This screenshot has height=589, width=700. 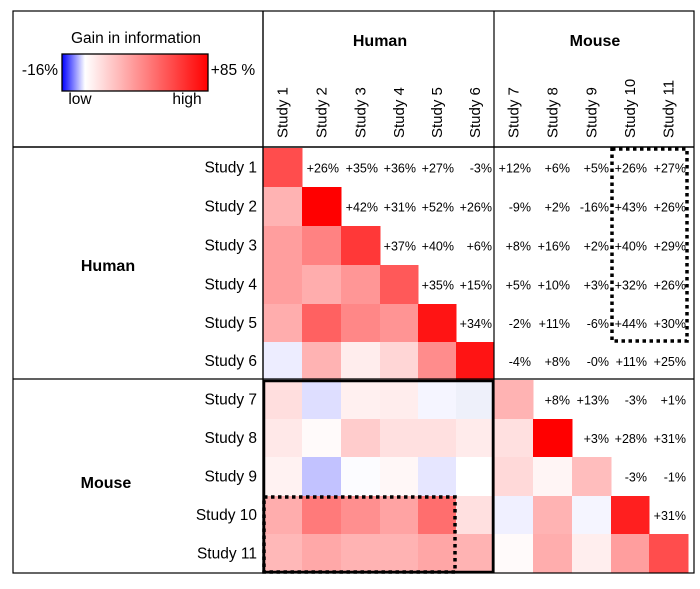 I want to click on value-label: +27%, so click(x=670, y=169).